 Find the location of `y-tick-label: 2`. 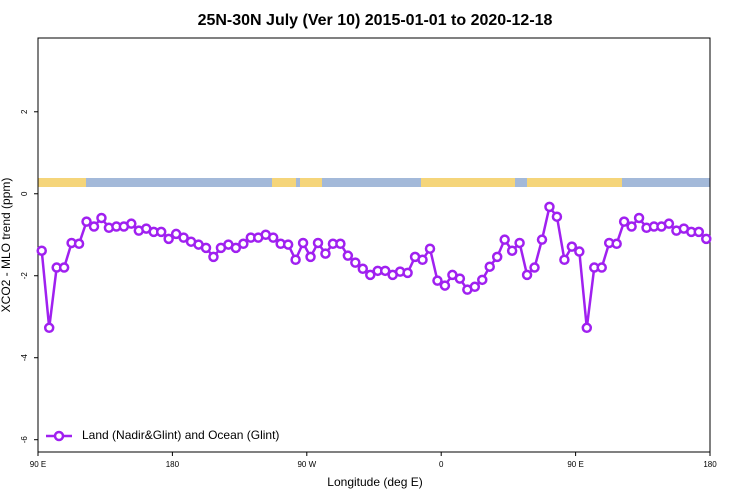

y-tick-label: 2 is located at coordinates (24, 111).